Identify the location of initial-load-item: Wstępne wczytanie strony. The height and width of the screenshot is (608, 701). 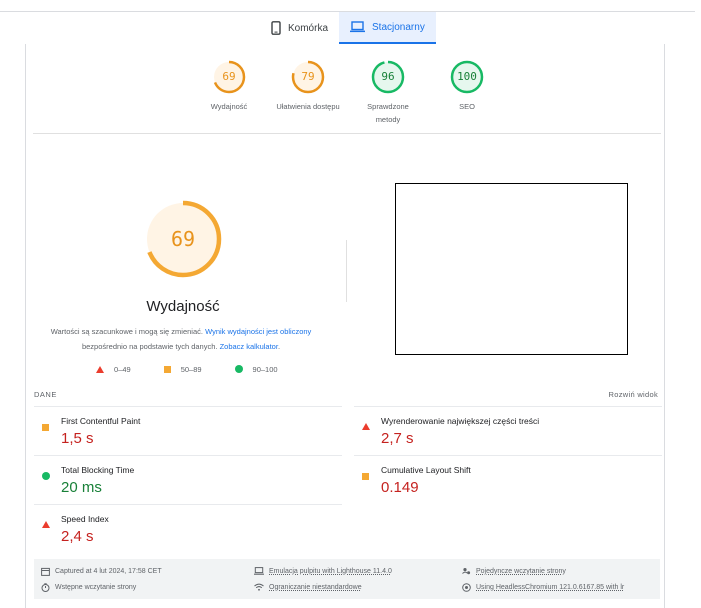
(88, 587).